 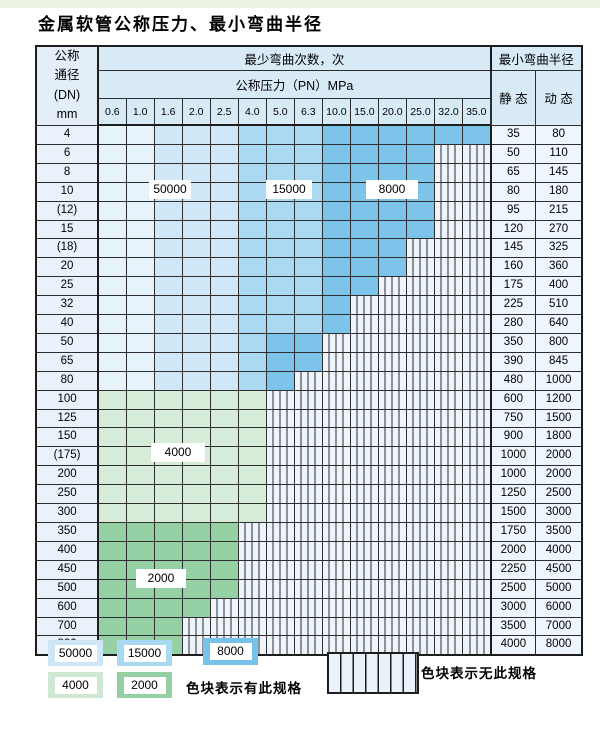 What do you see at coordinates (67, 114) in the screenshot?
I see `dn-header-line: mm` at bounding box center [67, 114].